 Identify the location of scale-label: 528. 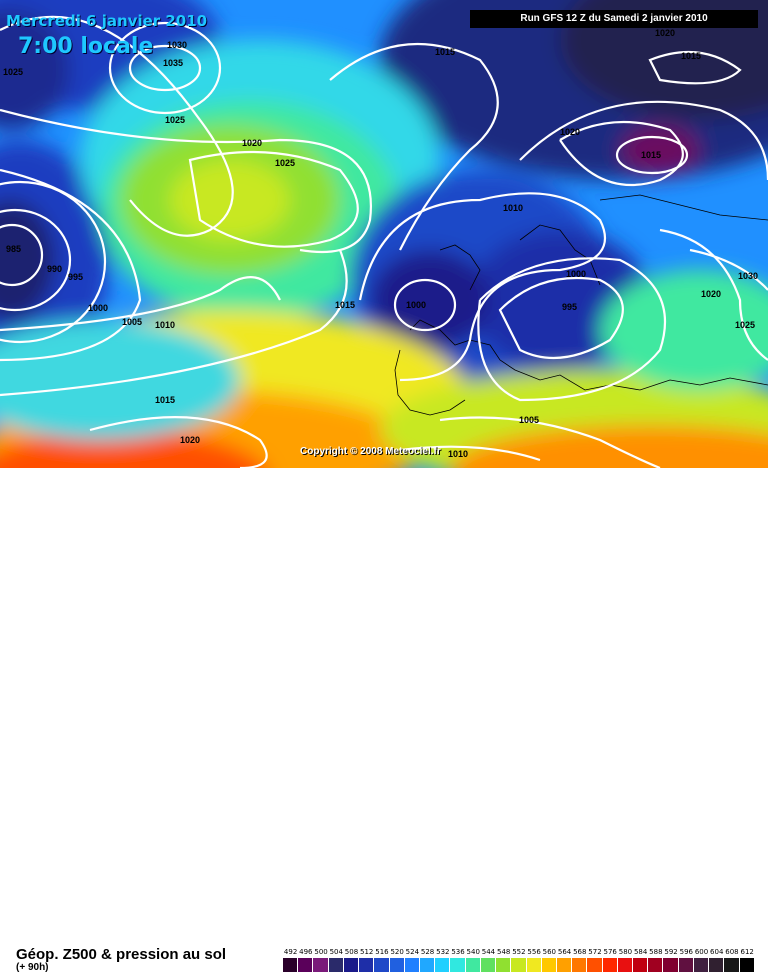
(427, 952).